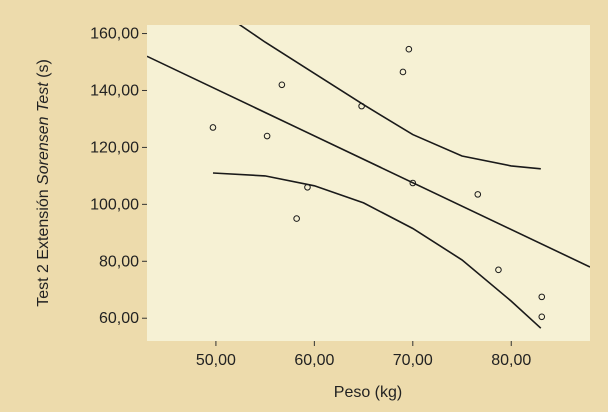  I want to click on y-tick-label: 140,00, so click(114, 90).